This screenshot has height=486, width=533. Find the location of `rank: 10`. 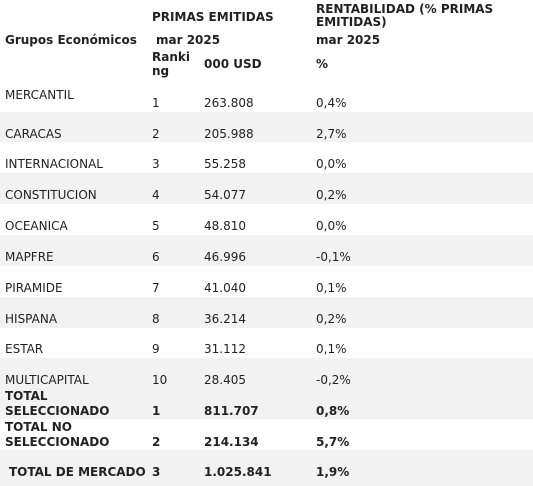

rank: 10 is located at coordinates (160, 380).